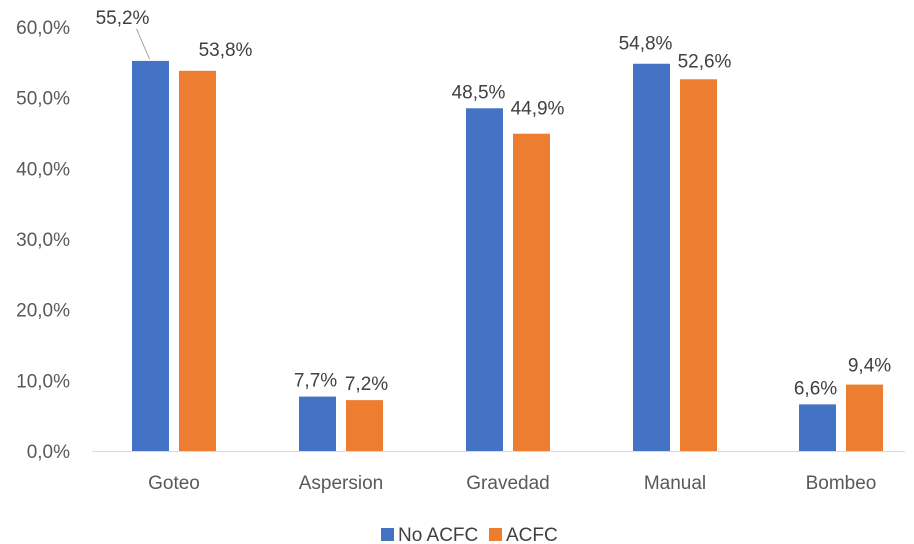 This screenshot has height=544, width=914. Describe the element at coordinates (841, 483) in the screenshot. I see `x-tick-label-bombeo: Bombeo` at that location.